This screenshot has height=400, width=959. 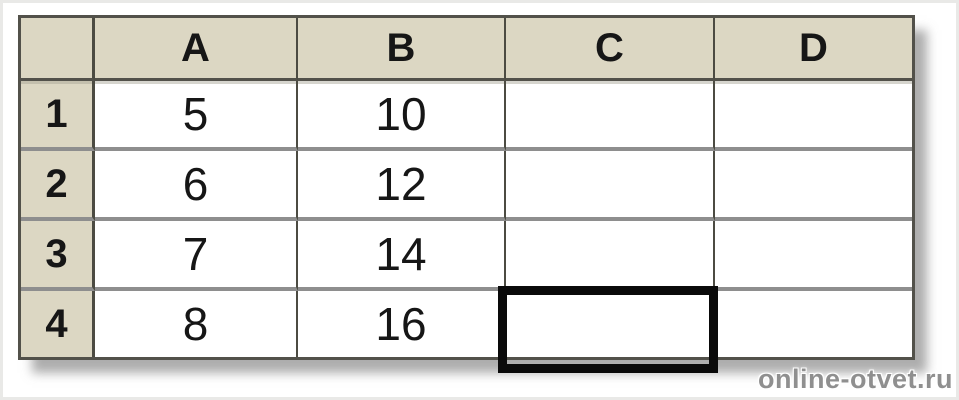 What do you see at coordinates (58, 116) in the screenshot?
I see `row-header-1: 1` at bounding box center [58, 116].